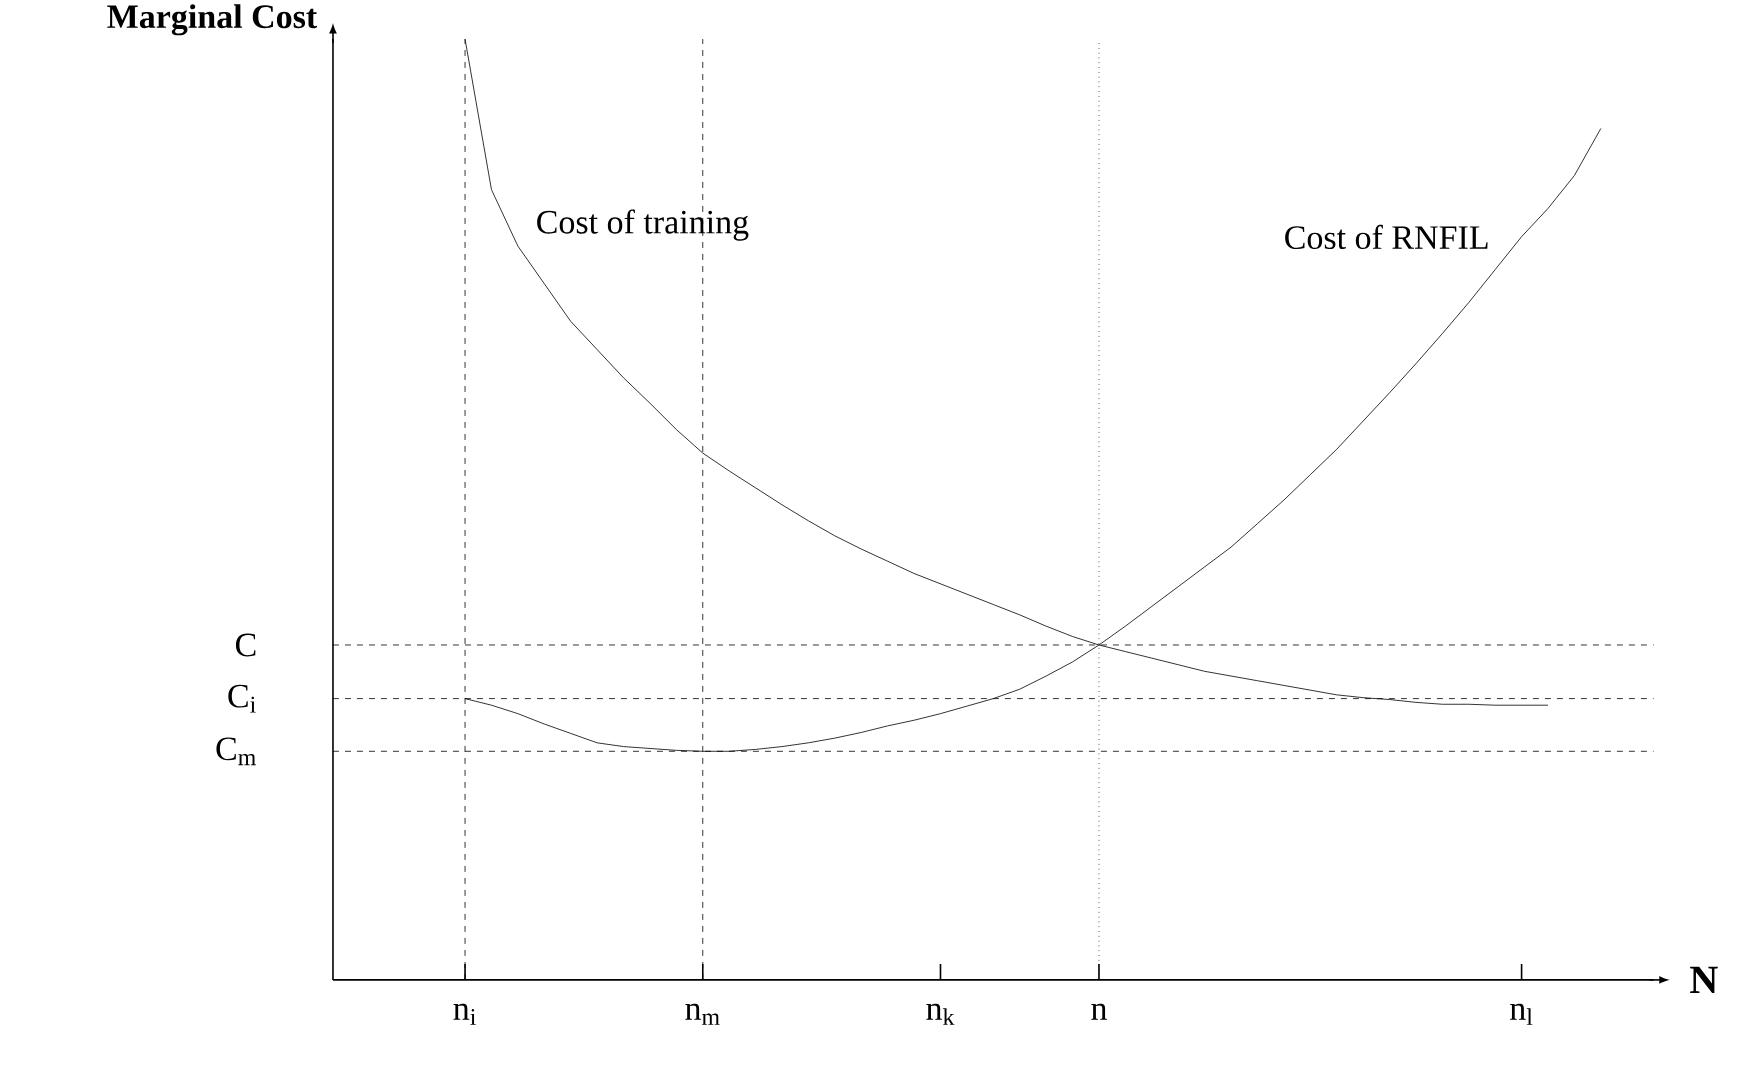 This screenshot has width=1752, height=1073. What do you see at coordinates (242, 698) in the screenshot?
I see `ref-line-label: C$_{i}$` at bounding box center [242, 698].